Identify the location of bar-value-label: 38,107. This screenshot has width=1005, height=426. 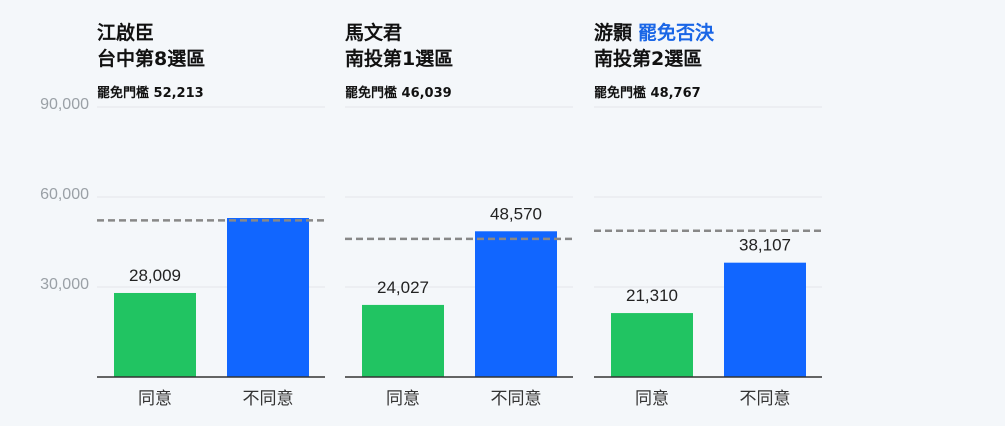
(765, 245).